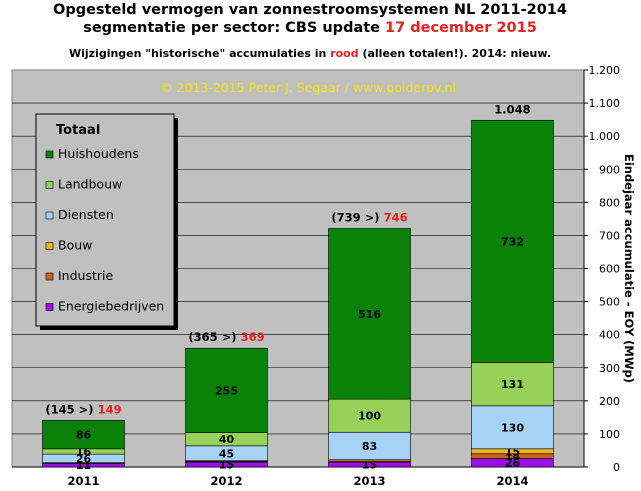 This screenshot has height=491, width=641. I want to click on data-label: 516, so click(369, 314).